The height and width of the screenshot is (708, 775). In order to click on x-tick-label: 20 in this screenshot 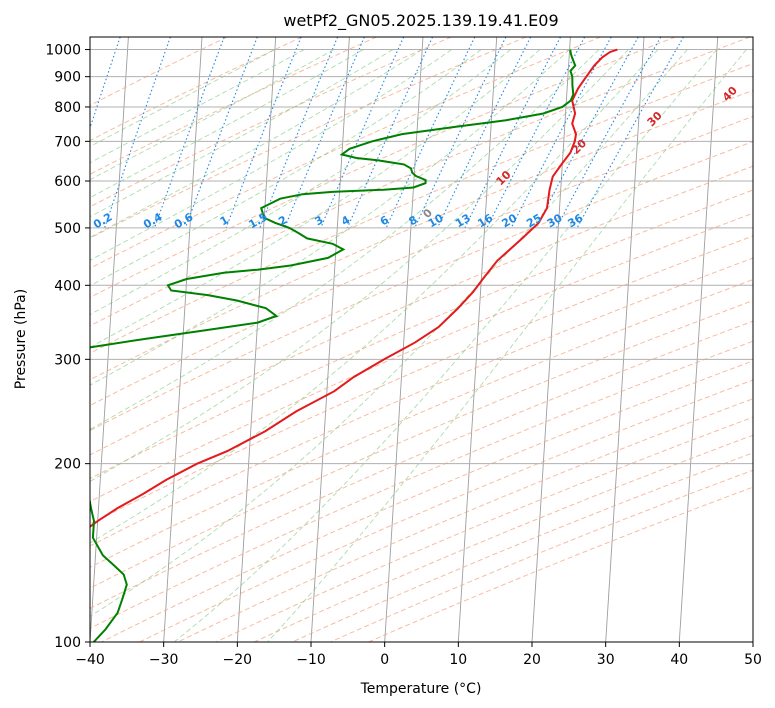, I will do `click(532, 660)`.